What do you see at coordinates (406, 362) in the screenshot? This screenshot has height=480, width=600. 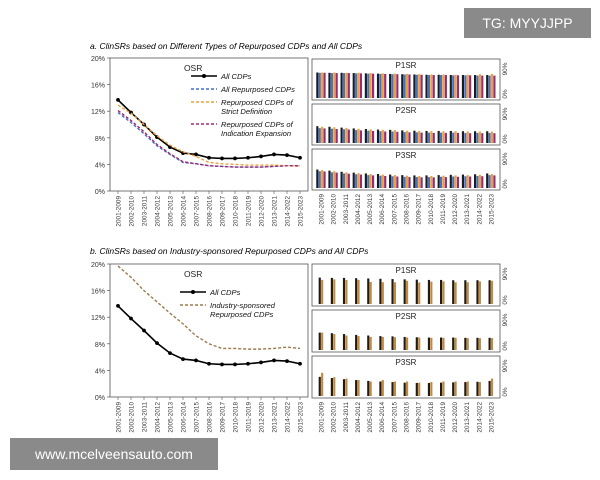 I see `bar-panel-label: P3SR` at bounding box center [406, 362].